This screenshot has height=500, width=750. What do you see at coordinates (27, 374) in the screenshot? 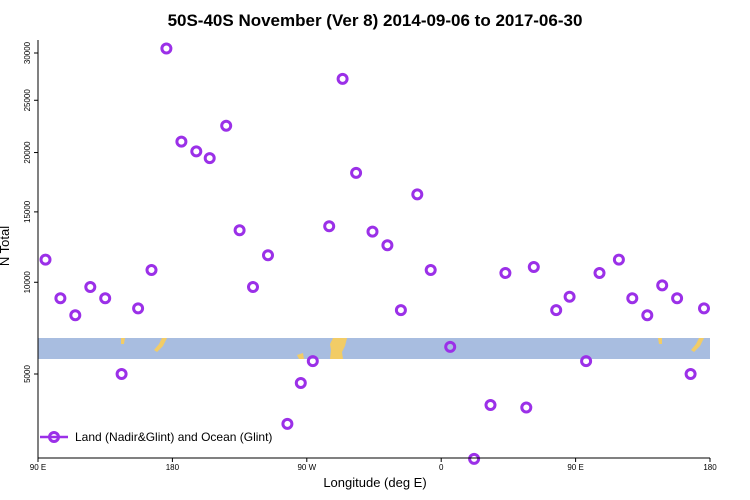
I see `y-tick-label: 5000` at bounding box center [27, 374].